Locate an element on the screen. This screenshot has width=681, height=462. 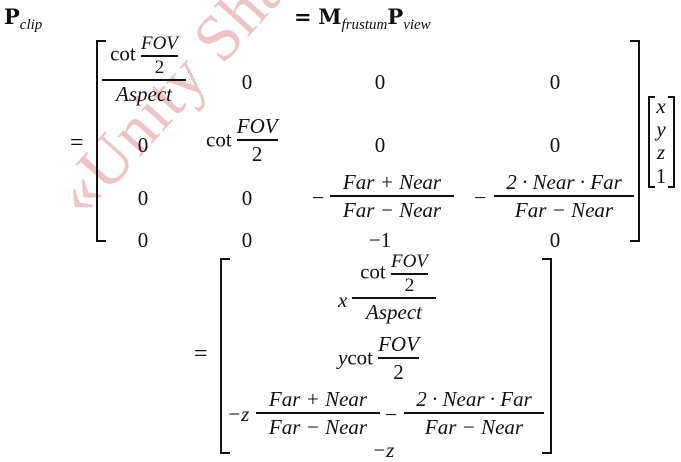
m32: −1 is located at coordinates (380, 240).